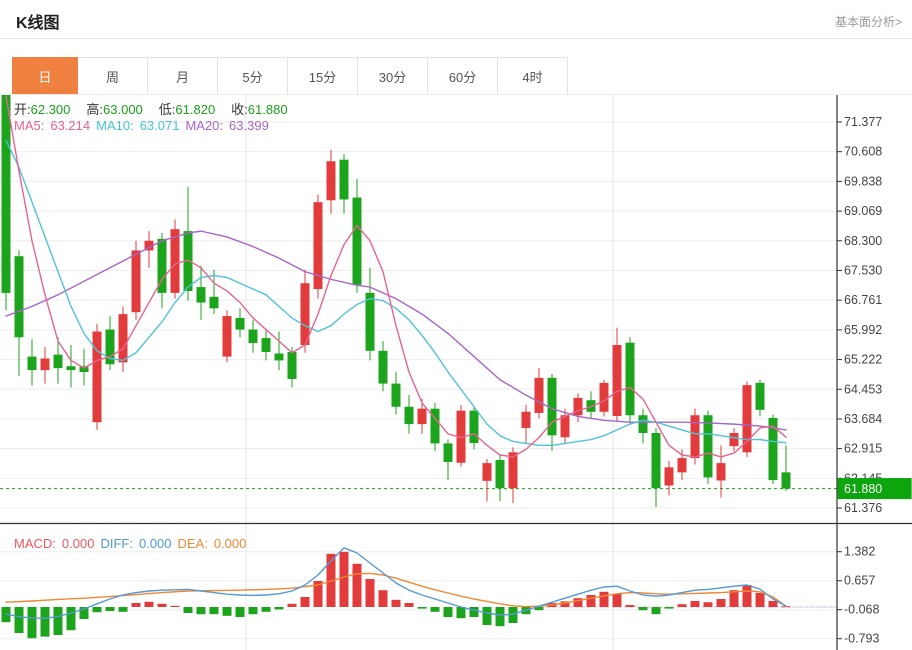 The width and height of the screenshot is (912, 650). Describe the element at coordinates (463, 76) in the screenshot. I see `tab-60min: 60分` at that location.